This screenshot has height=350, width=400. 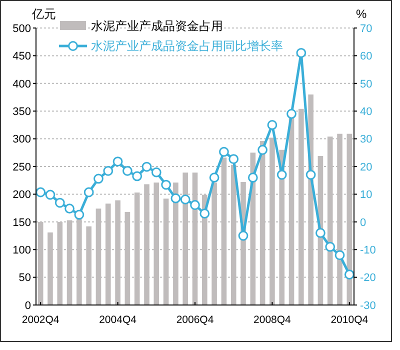 I want to click on y-tick-label: 200, so click(x=21, y=195).